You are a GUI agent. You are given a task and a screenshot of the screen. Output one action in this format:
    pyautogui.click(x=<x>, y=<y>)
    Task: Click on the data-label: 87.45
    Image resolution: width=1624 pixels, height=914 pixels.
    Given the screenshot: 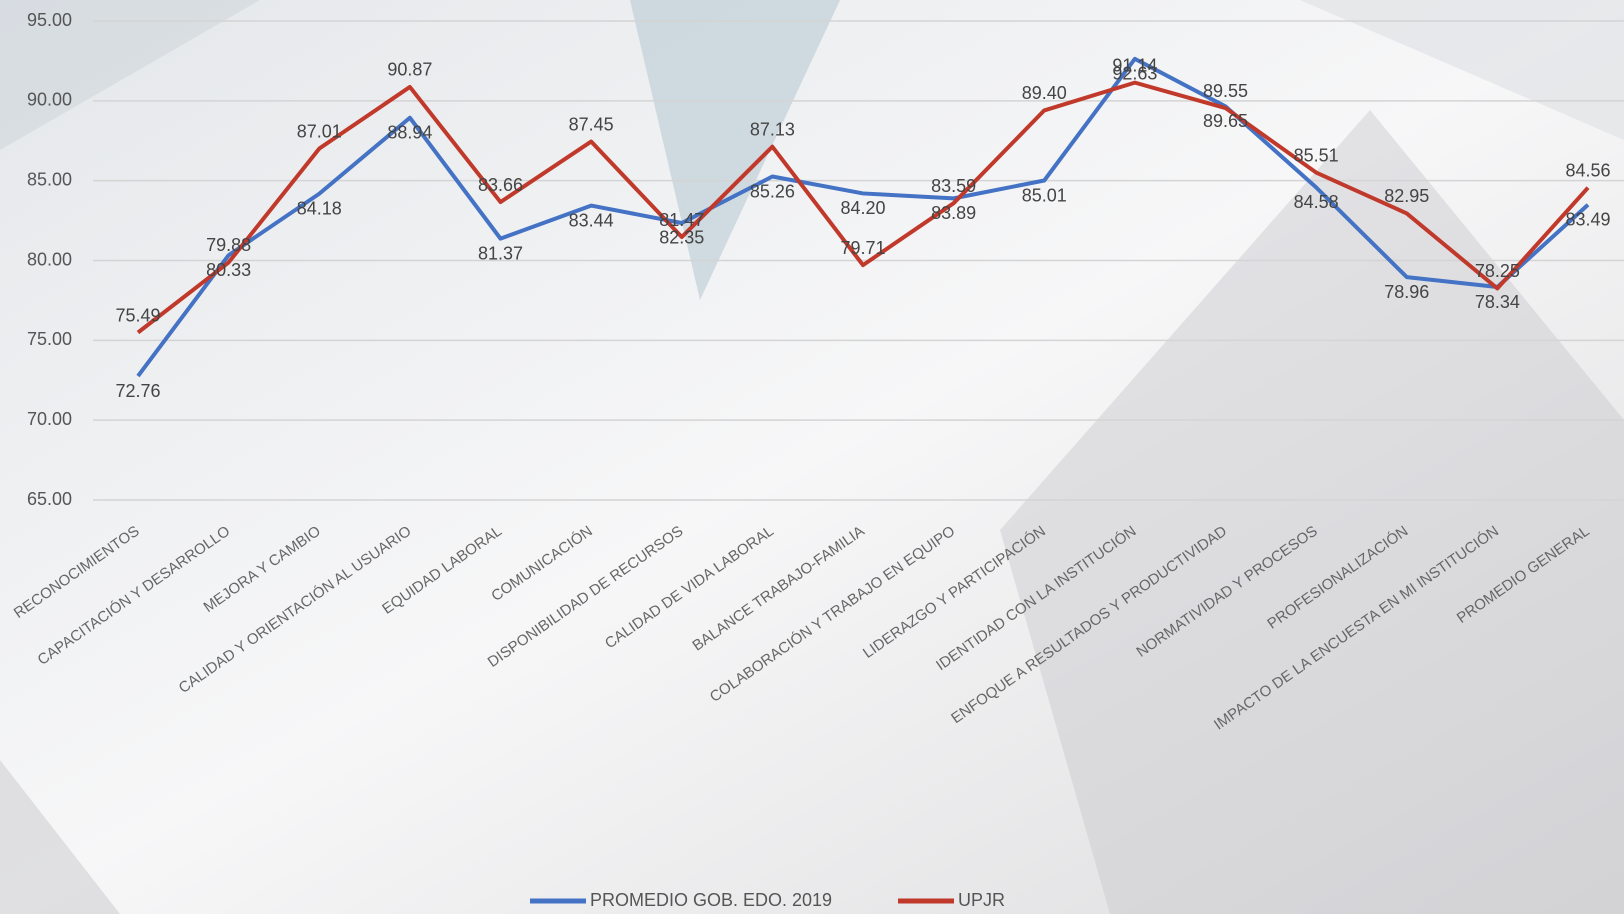 What is the action you would take?
    pyautogui.click(x=591, y=124)
    